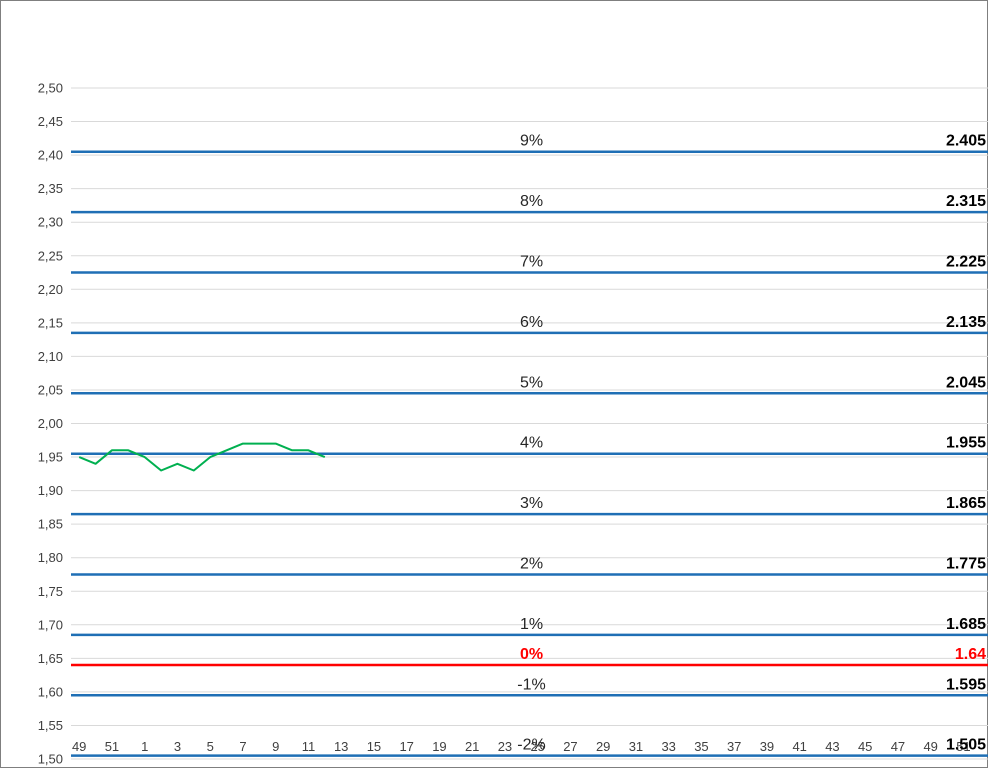  What do you see at coordinates (50, 490) in the screenshot?
I see `y-tick-label: 1,90` at bounding box center [50, 490].